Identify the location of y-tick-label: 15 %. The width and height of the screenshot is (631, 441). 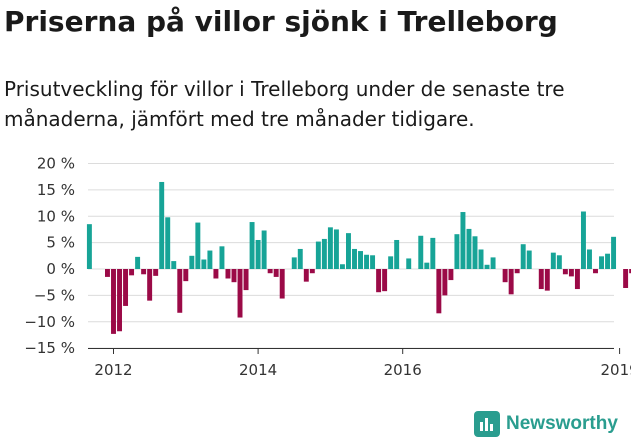
(56, 190).